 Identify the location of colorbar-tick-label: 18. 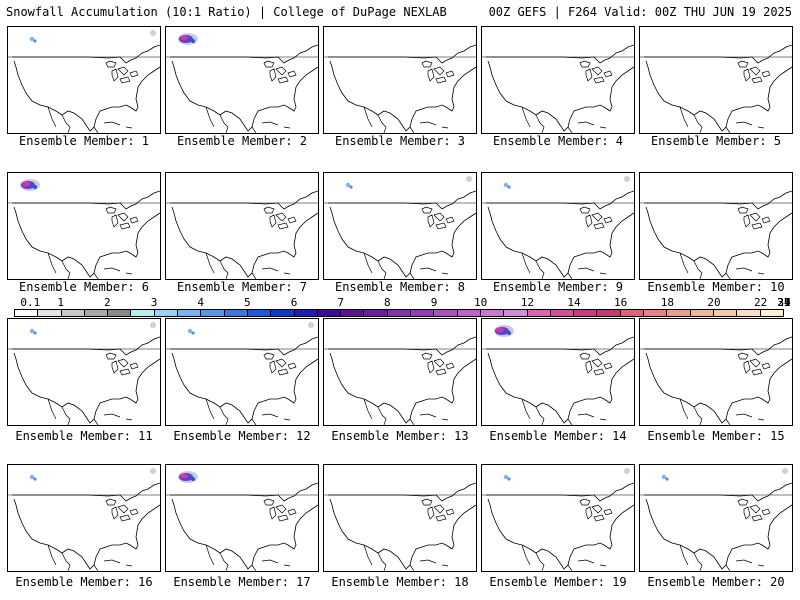
(667, 302).